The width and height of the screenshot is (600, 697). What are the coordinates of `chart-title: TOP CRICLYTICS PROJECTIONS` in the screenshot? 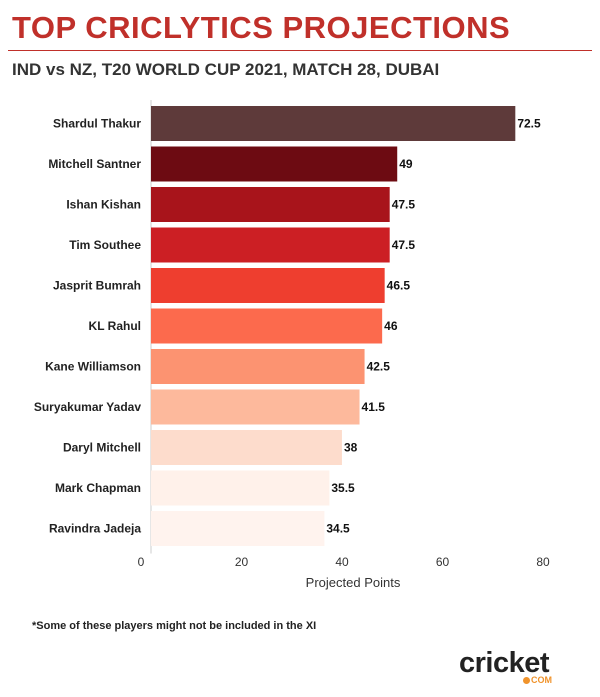 It's located at (261, 27).